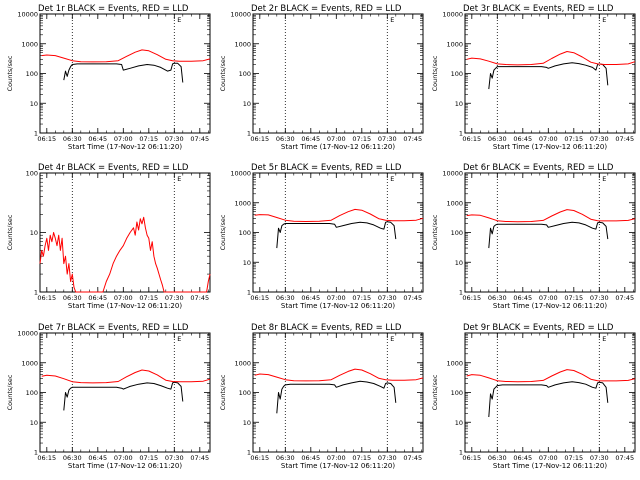  I want to click on panel-title: Det 6r BLACK = Events, RED = LLD, so click(538, 168).